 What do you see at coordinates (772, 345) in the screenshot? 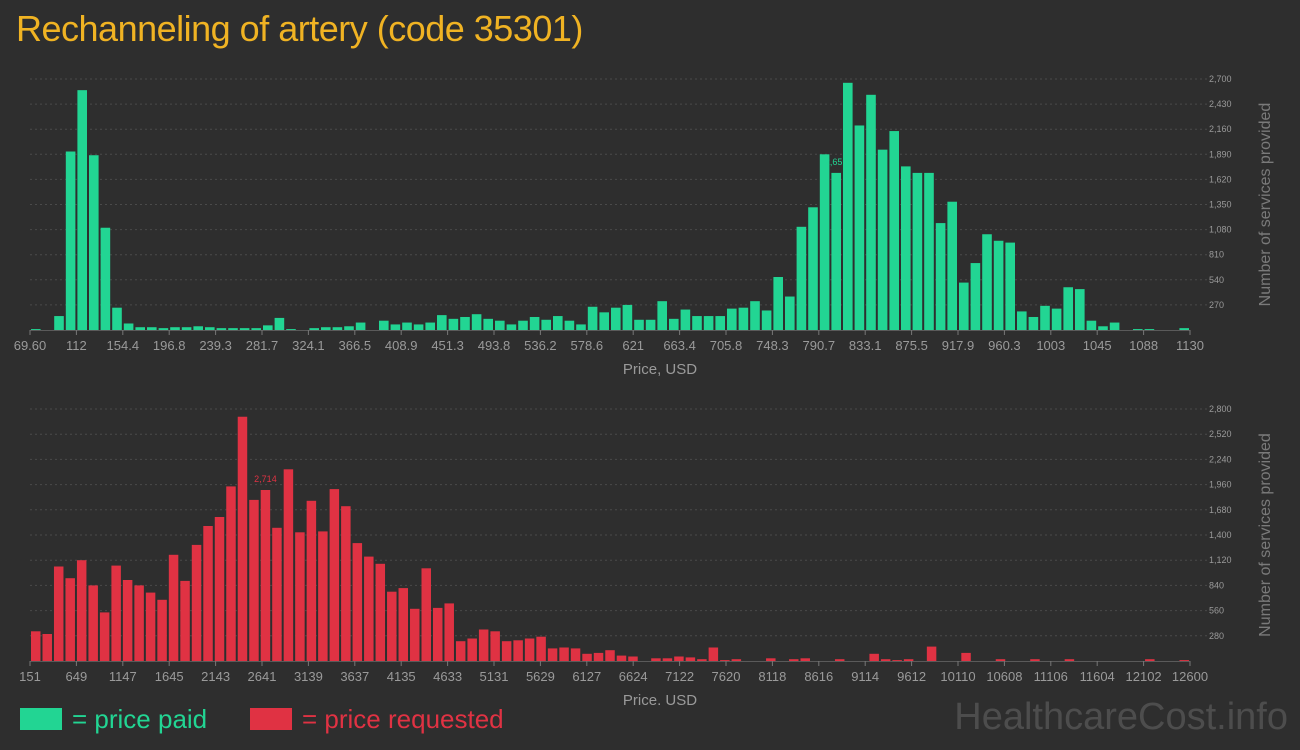
I see `paid-x-tick-label: 748.3` at bounding box center [772, 345].